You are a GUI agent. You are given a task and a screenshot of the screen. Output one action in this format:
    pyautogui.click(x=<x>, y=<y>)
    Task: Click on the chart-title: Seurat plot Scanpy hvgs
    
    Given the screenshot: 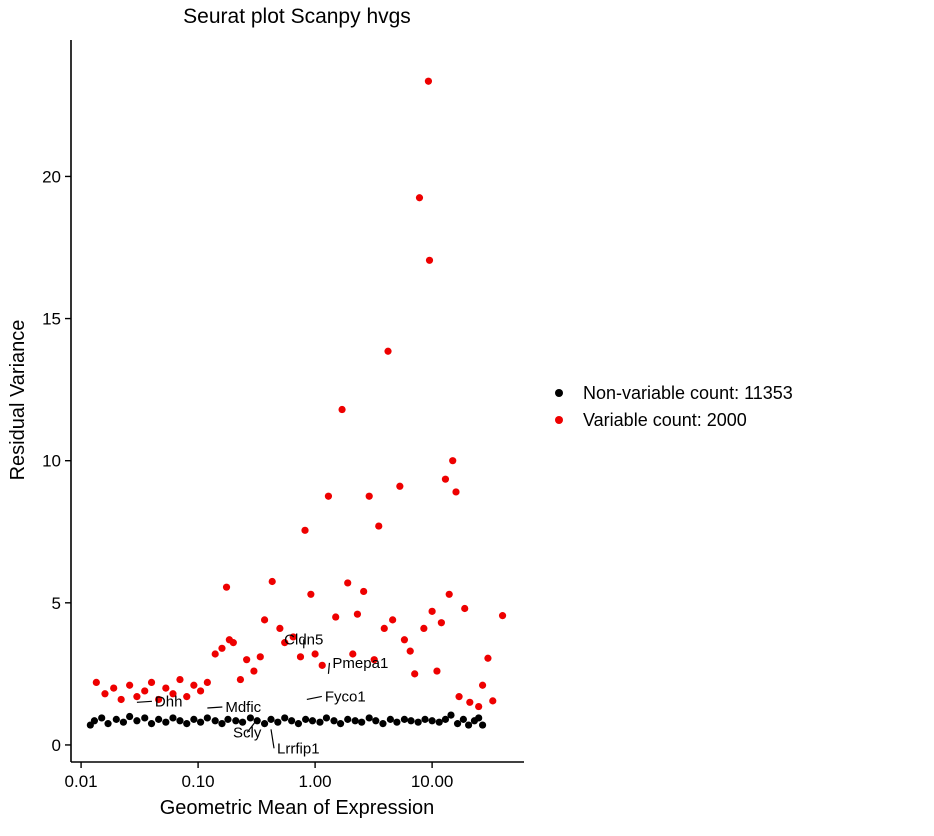 What is the action you would take?
    pyautogui.click(x=297, y=16)
    